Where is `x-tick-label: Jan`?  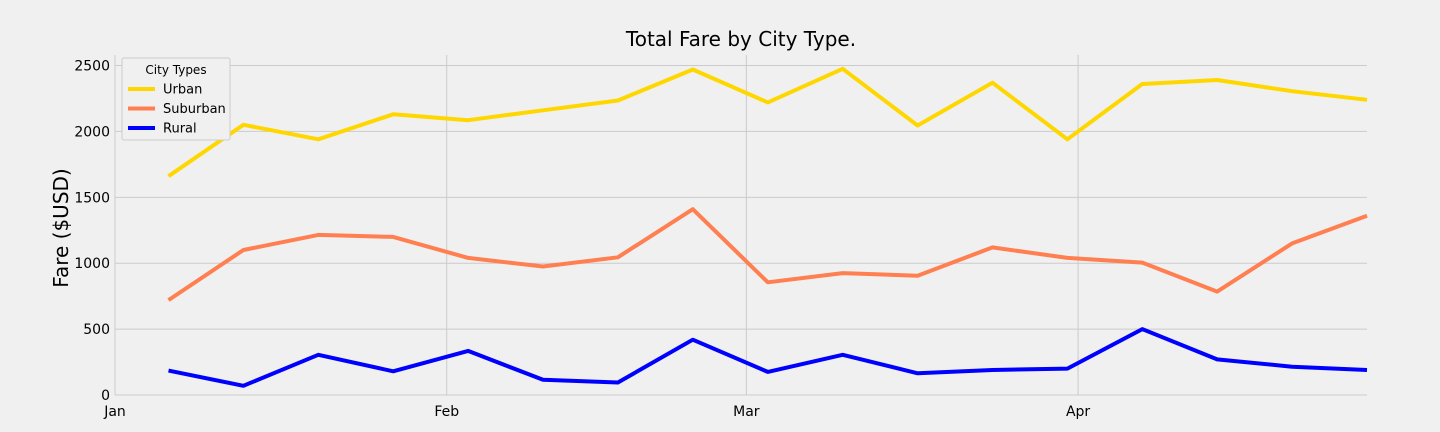 x-tick-label: Jan is located at coordinates (114, 412).